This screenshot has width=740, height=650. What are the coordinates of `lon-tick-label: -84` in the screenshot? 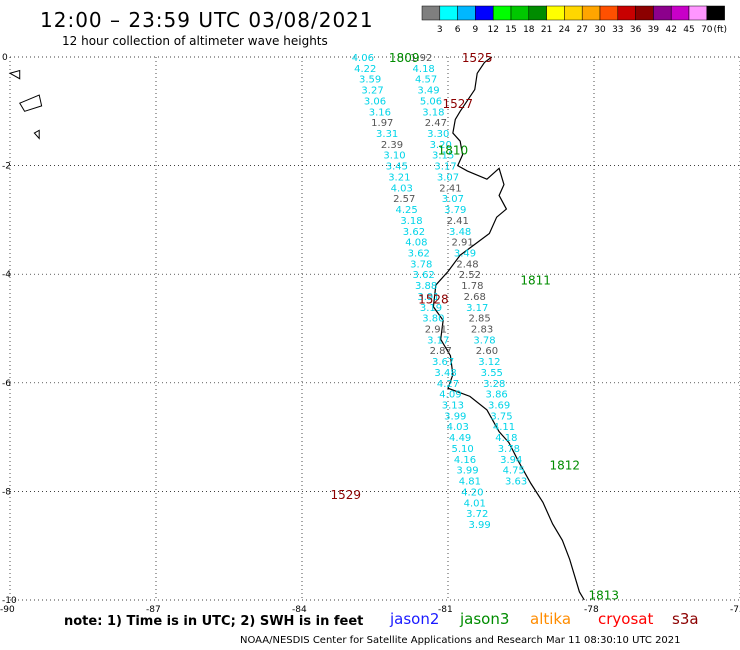 It's located at (299, 610).